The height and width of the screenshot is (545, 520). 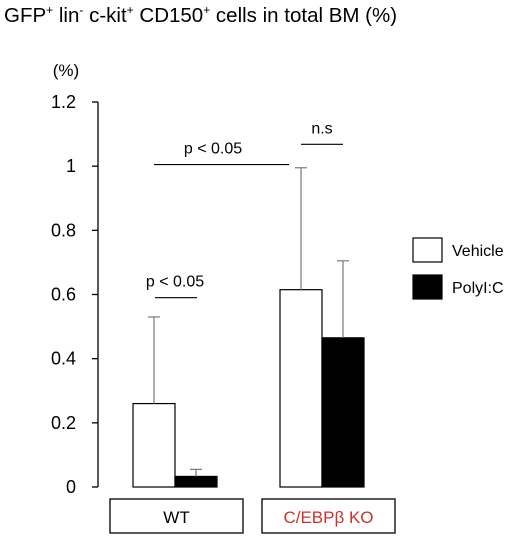 What do you see at coordinates (63, 102) in the screenshot?
I see `y-tick-label: 1.2` at bounding box center [63, 102].